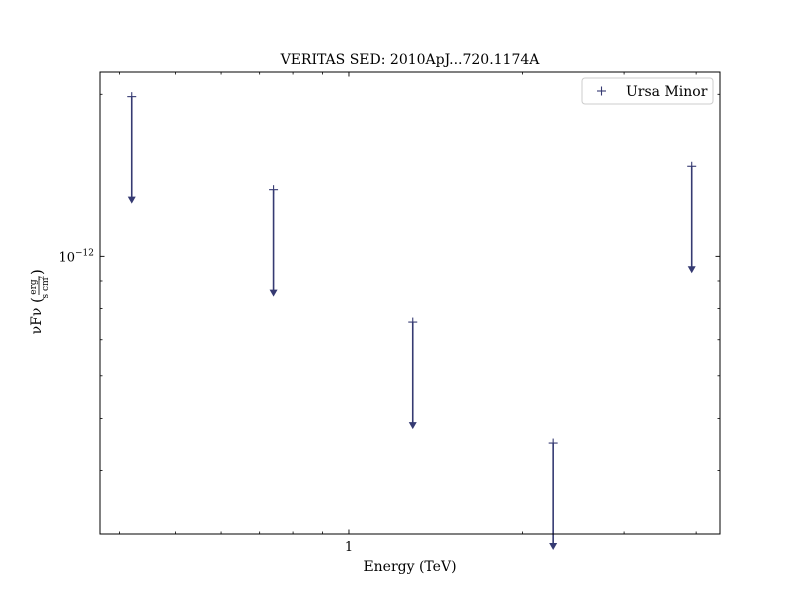 The width and height of the screenshot is (800, 600). I want to click on chart-title: VERITAS SED: 2010ApJ...720.1174A, so click(410, 60).